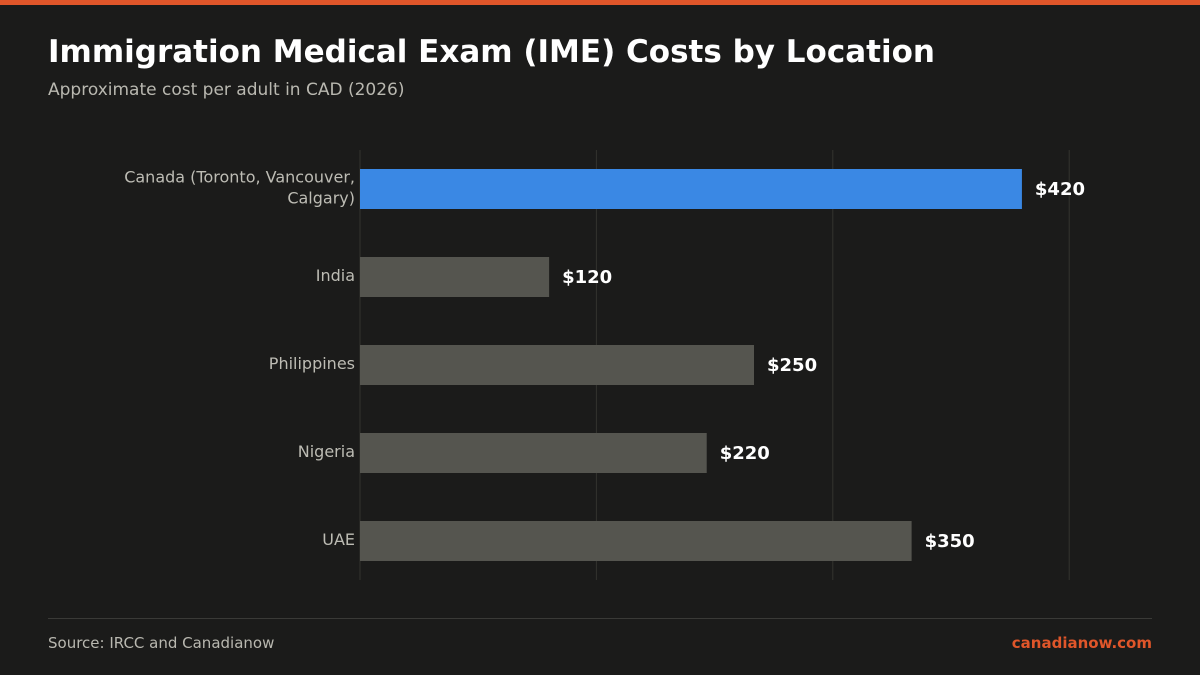  What do you see at coordinates (161, 643) in the screenshot?
I see `source-note: Source: IRCC and Canadianow` at bounding box center [161, 643].